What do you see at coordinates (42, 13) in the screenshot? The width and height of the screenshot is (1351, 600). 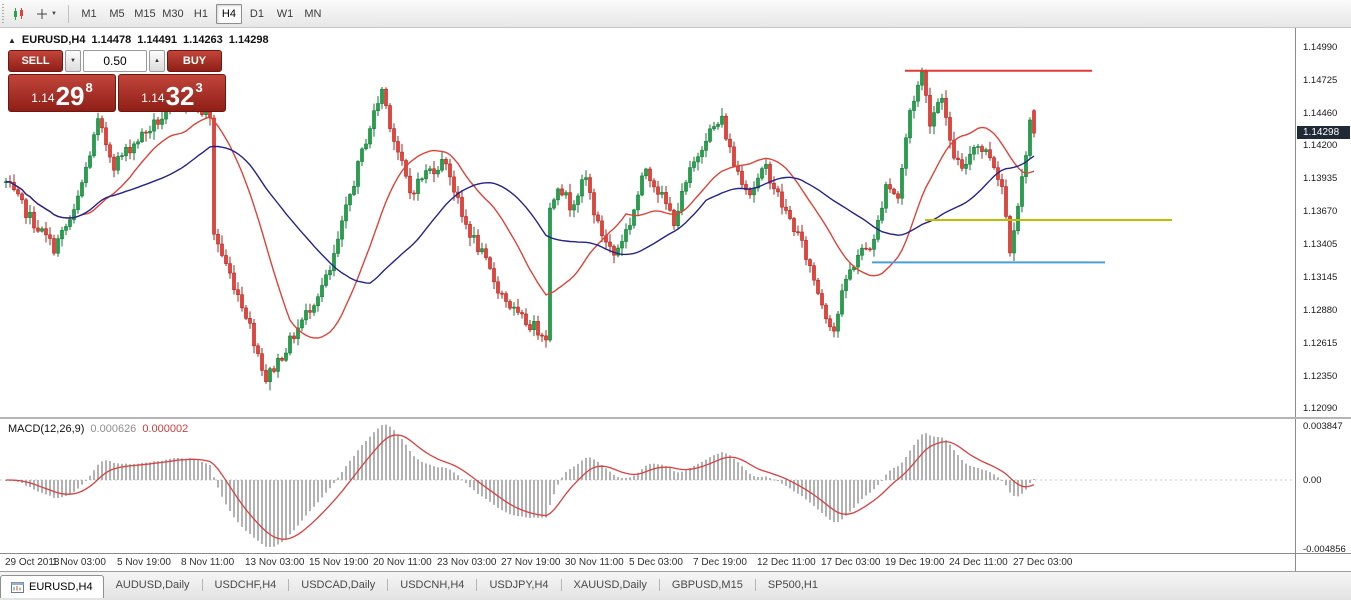 I see `crosshair-icon` at bounding box center [42, 13].